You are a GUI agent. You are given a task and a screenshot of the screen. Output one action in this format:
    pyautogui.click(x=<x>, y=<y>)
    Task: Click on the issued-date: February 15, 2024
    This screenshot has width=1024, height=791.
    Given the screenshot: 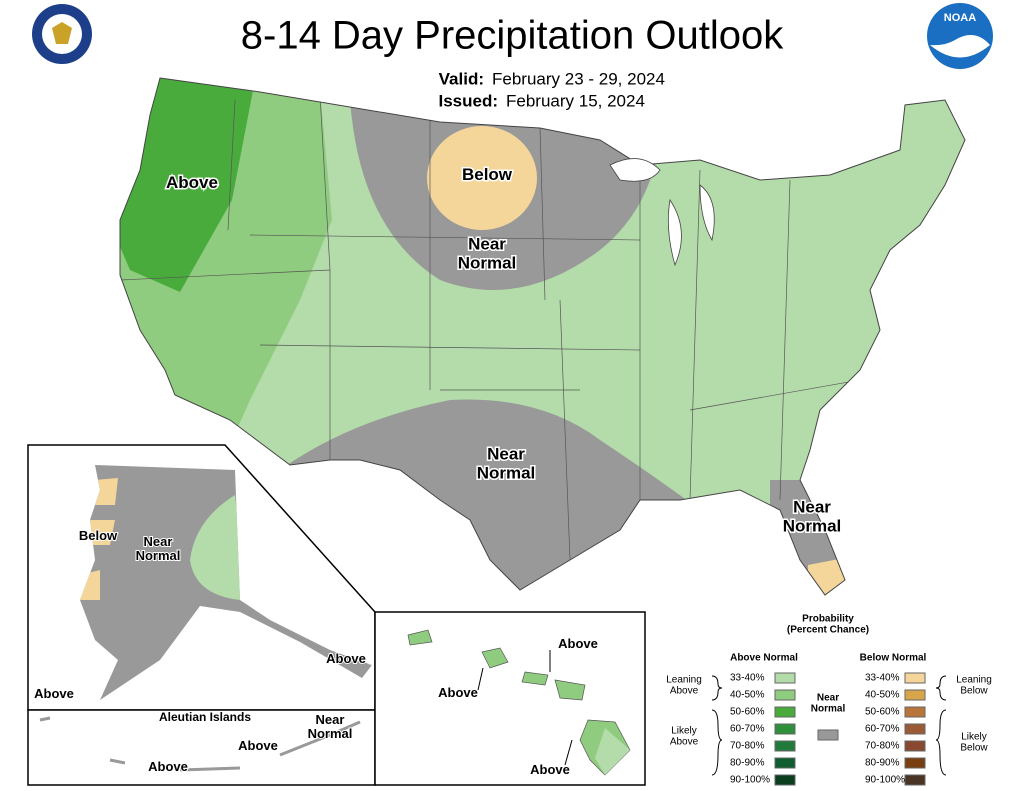 What is the action you would take?
    pyautogui.click(x=575, y=100)
    